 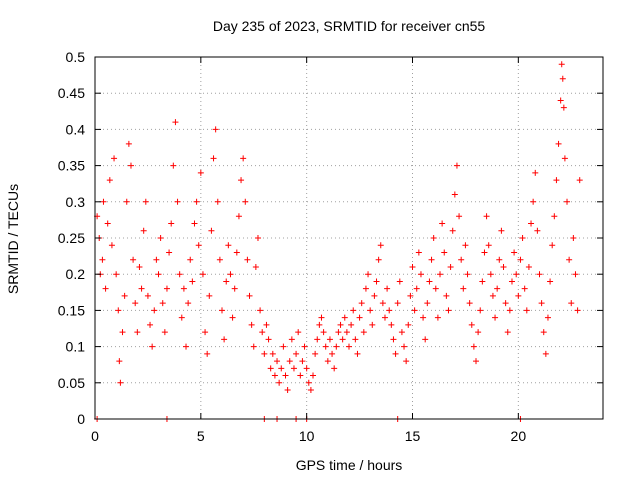 What do you see at coordinates (13, 239) in the screenshot?
I see `y-axis-label: SRMTID / TECUs` at bounding box center [13, 239].